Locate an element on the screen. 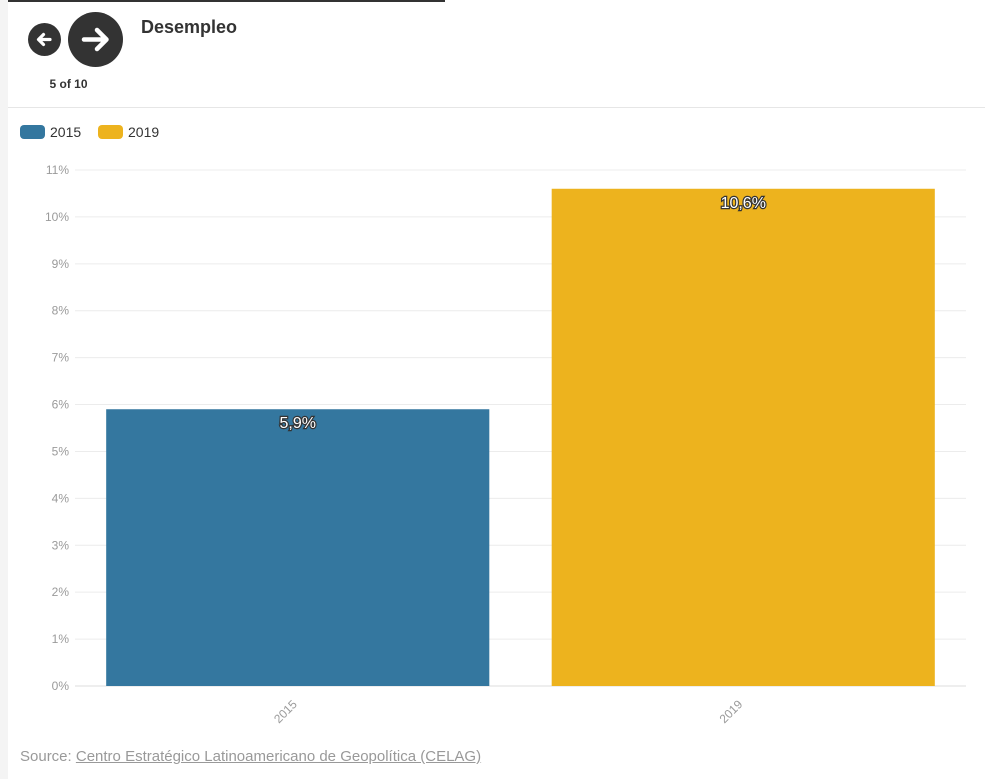 This screenshot has width=985, height=779. y-tick-label: 10% is located at coordinates (57, 217).